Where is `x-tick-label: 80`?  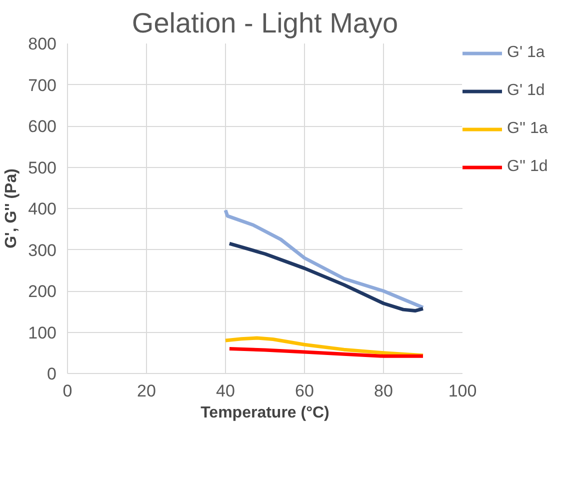
x-tick-label: 80 is located at coordinates (383, 391).